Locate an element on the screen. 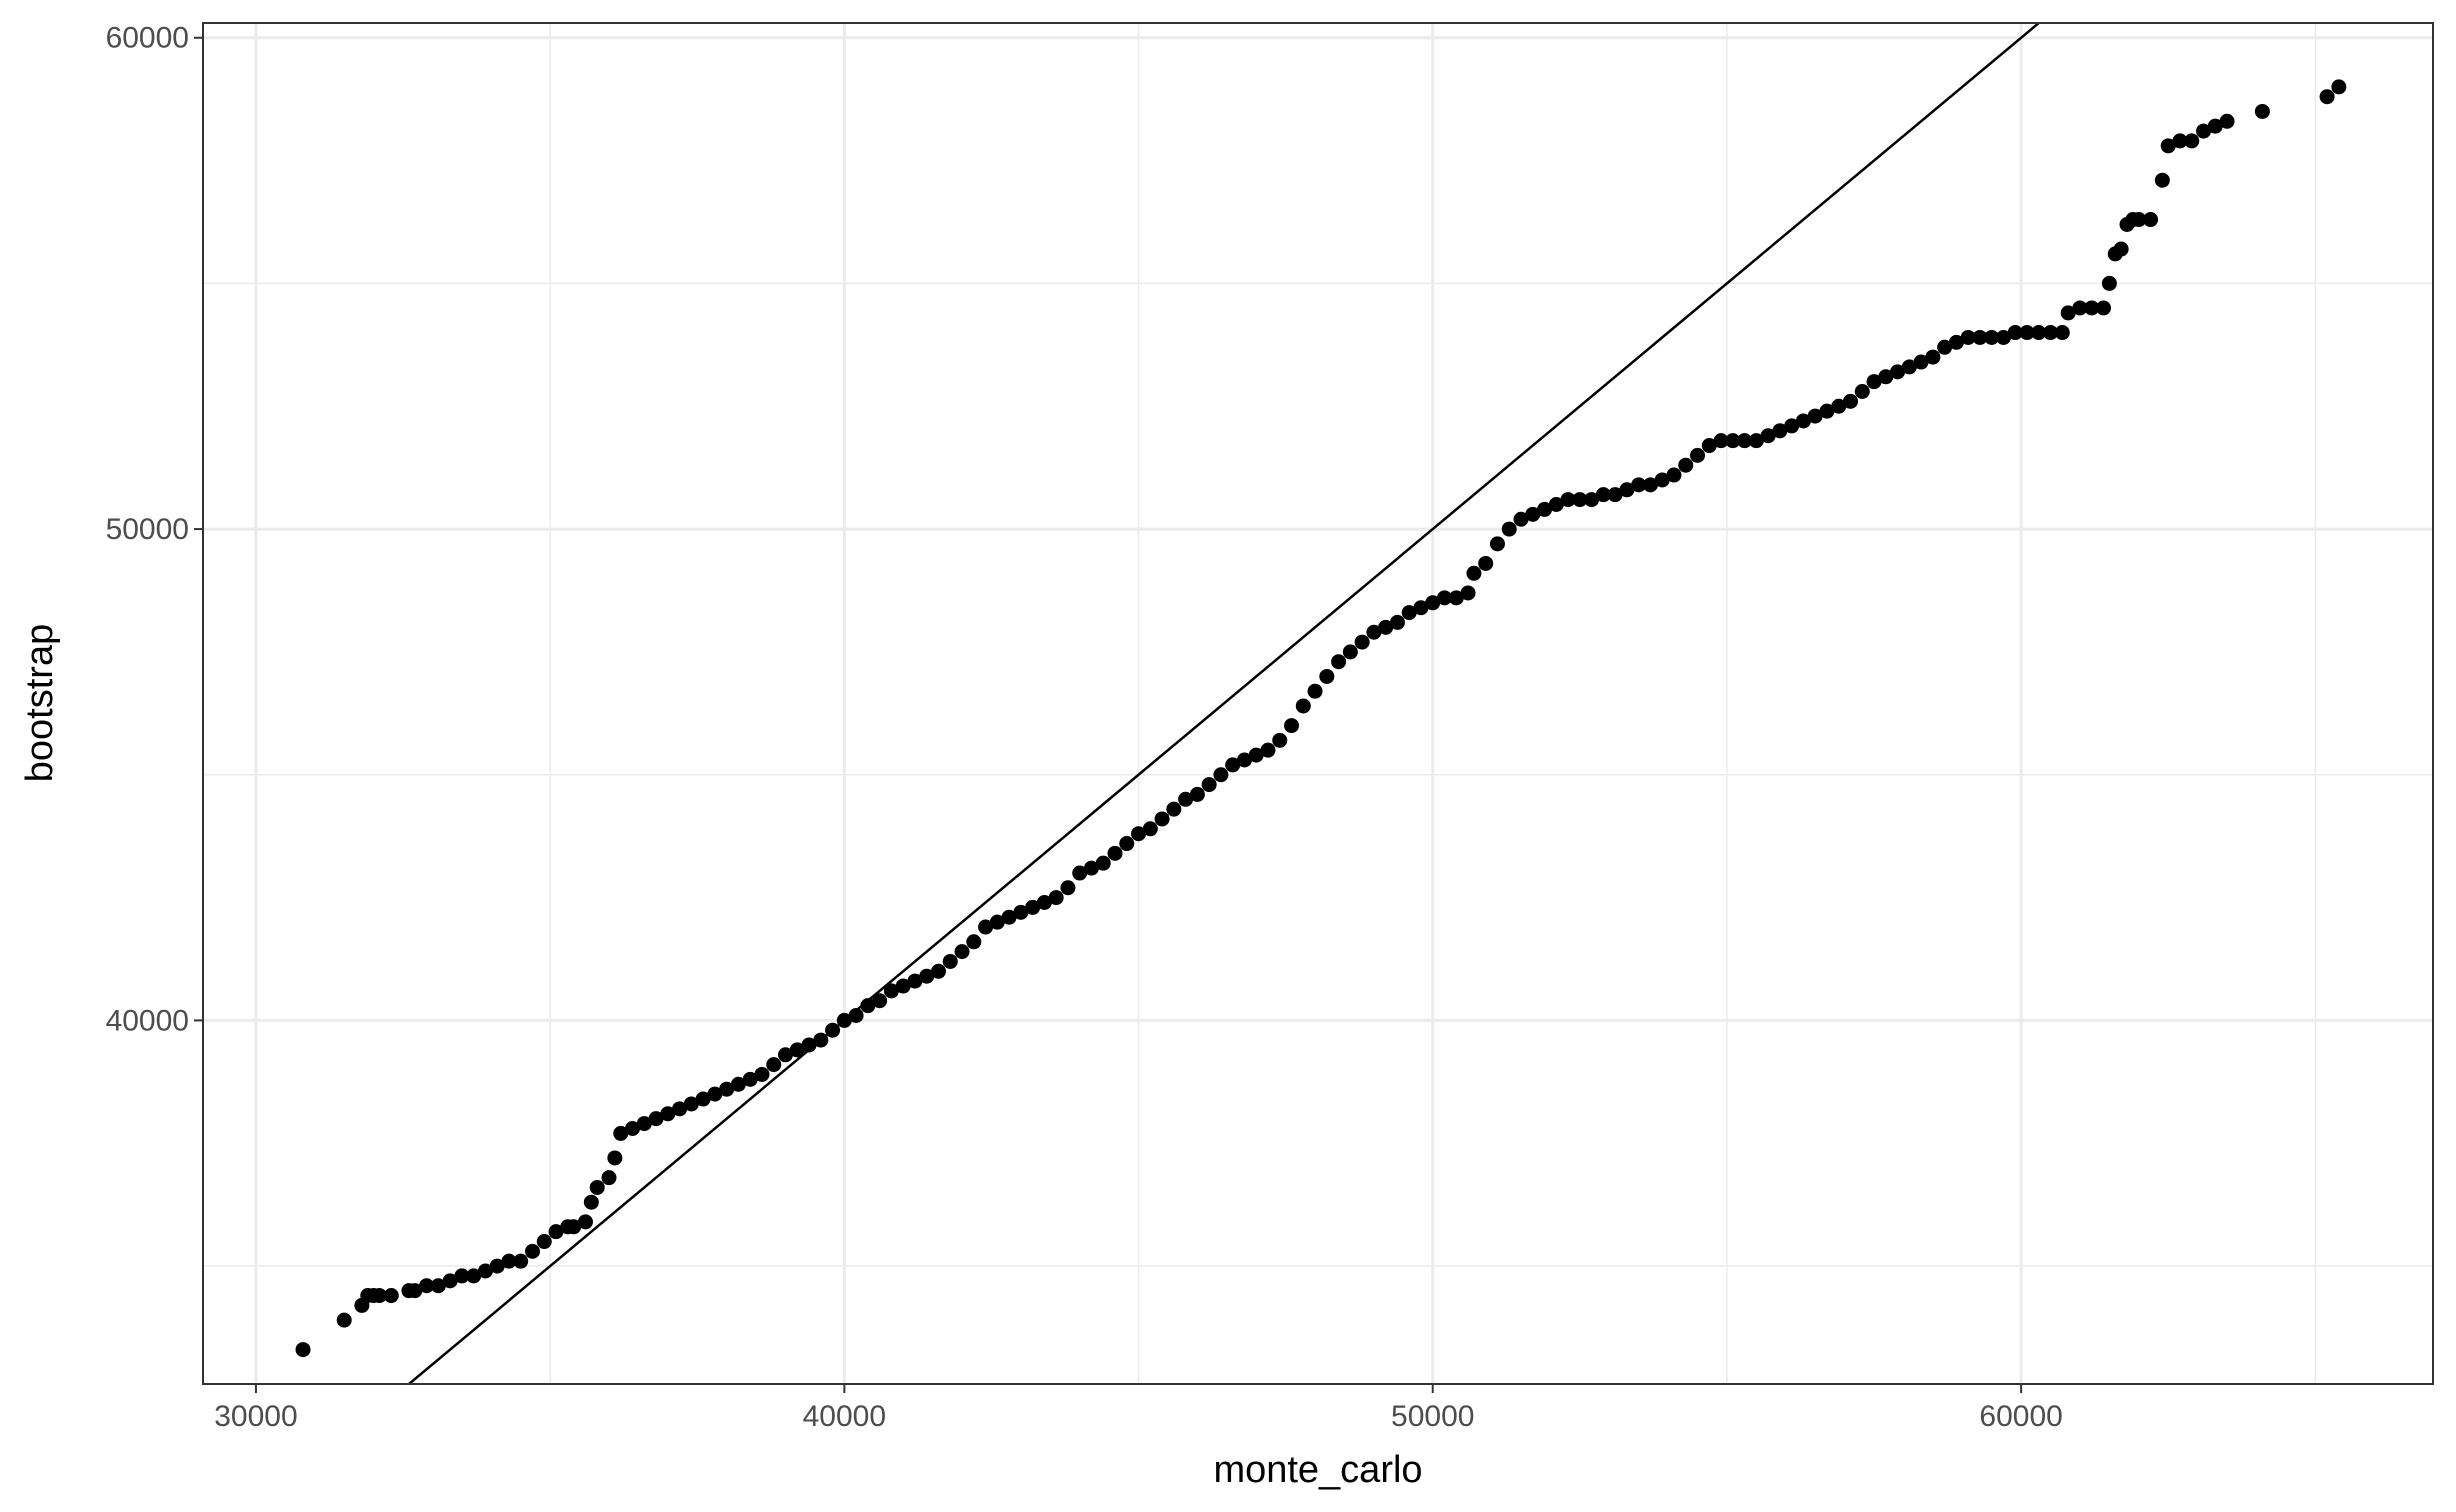  x-tick-label: 40000 is located at coordinates (844, 1416).